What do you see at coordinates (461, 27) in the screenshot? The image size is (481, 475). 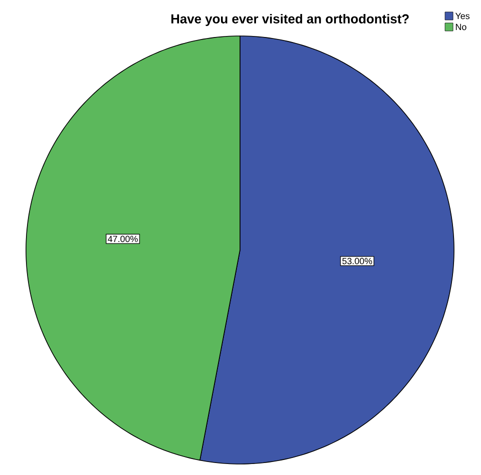 I see `legend-label: No` at bounding box center [461, 27].